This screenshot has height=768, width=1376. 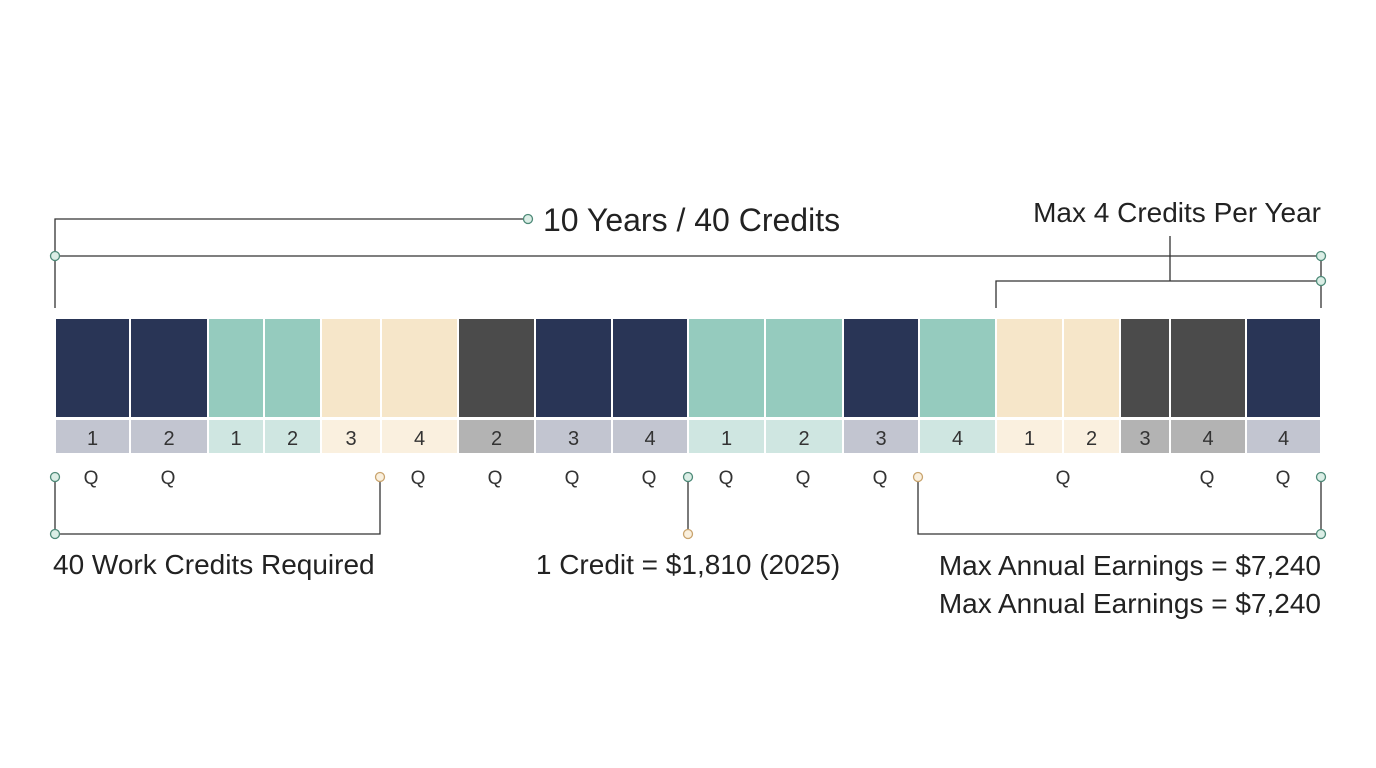 I want to click on top-title-bracket, so click(x=291, y=263).